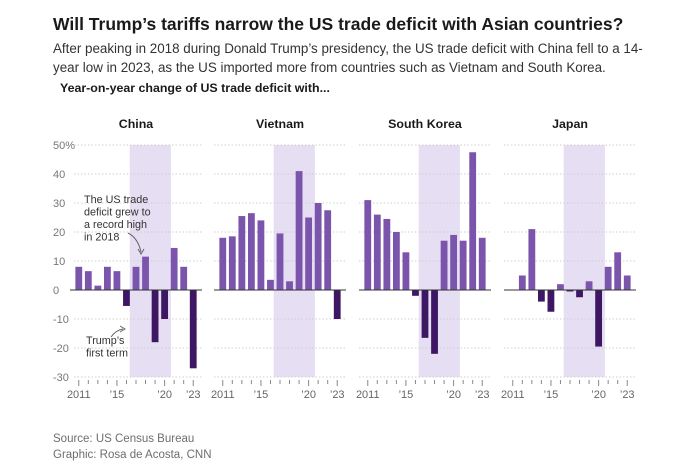 The image size is (700, 470). Describe the element at coordinates (570, 124) in the screenshot. I see `panel-title-japan: Japan` at that location.